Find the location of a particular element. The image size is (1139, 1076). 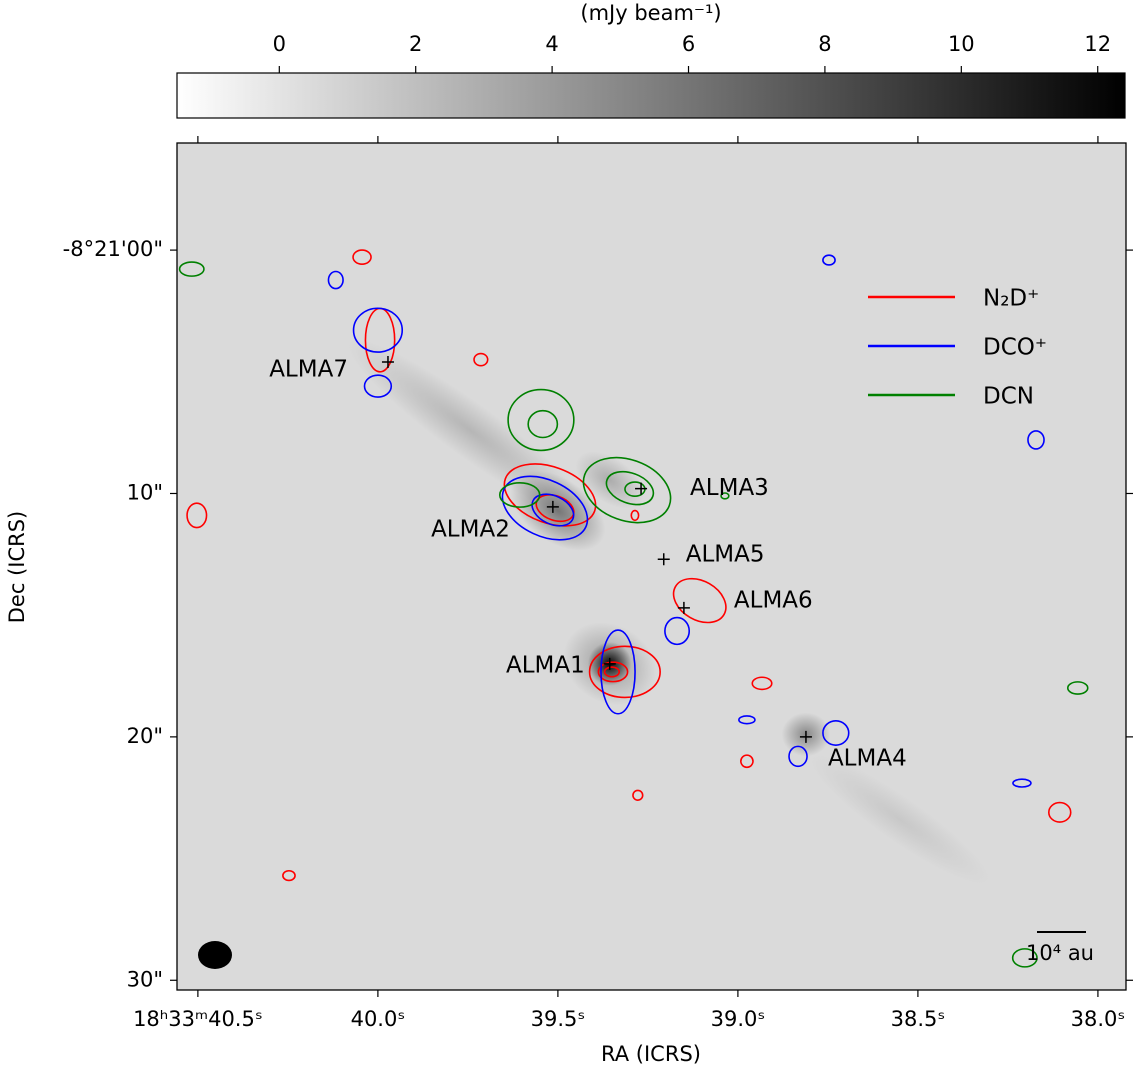

legend-label: N₂D⁺ is located at coordinates (1011, 299).